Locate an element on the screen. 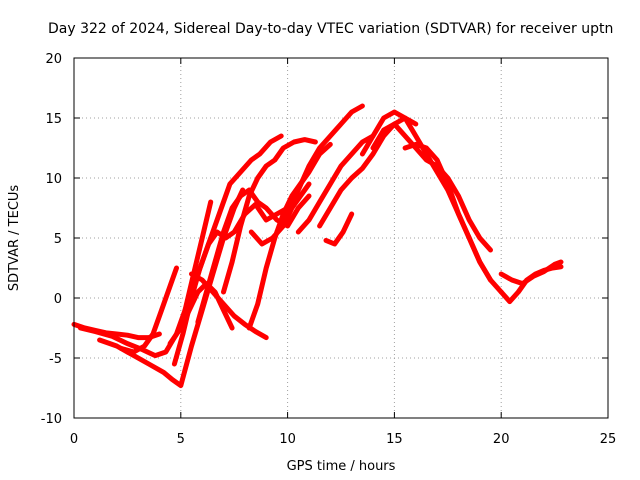 The height and width of the screenshot is (480, 640). x-tick-label: 10 is located at coordinates (287, 439).